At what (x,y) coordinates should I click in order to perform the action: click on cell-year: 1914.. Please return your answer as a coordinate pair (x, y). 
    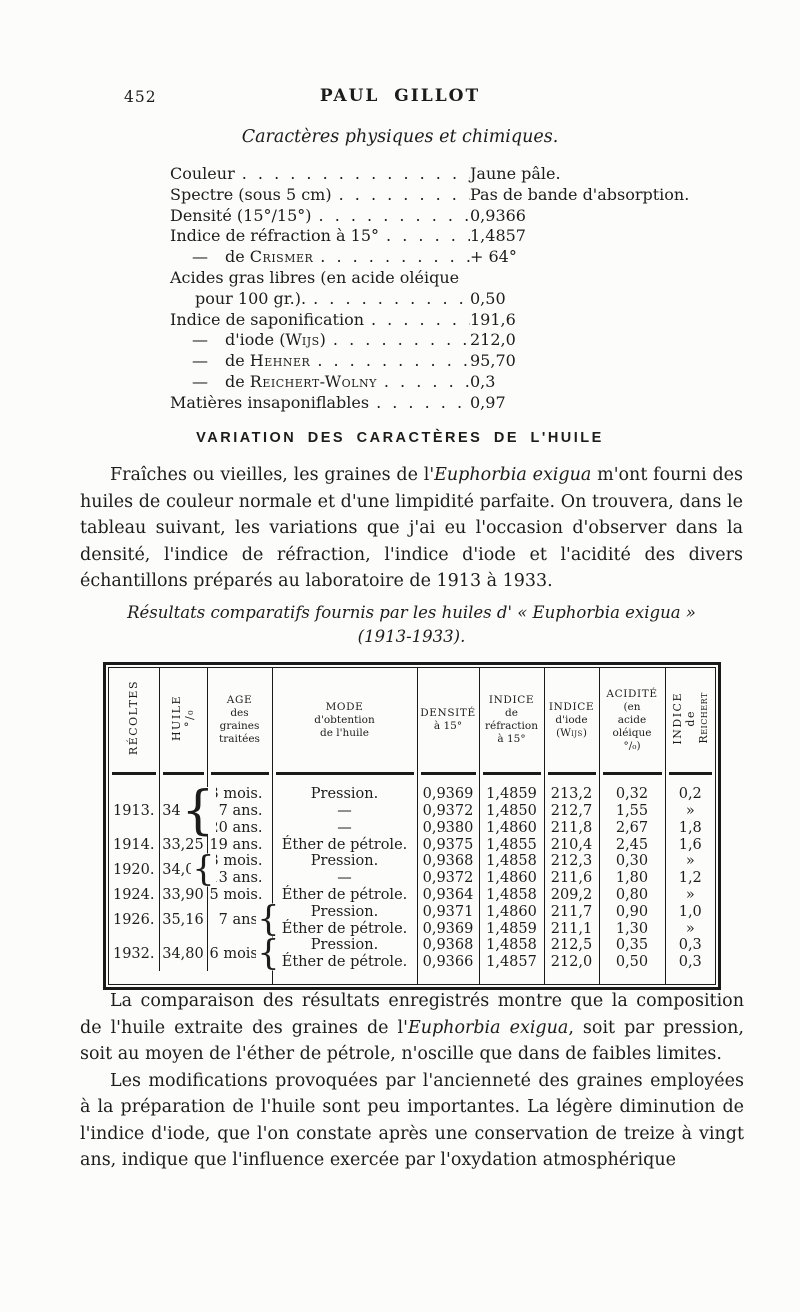
    Looking at the image, I should click on (134, 845).